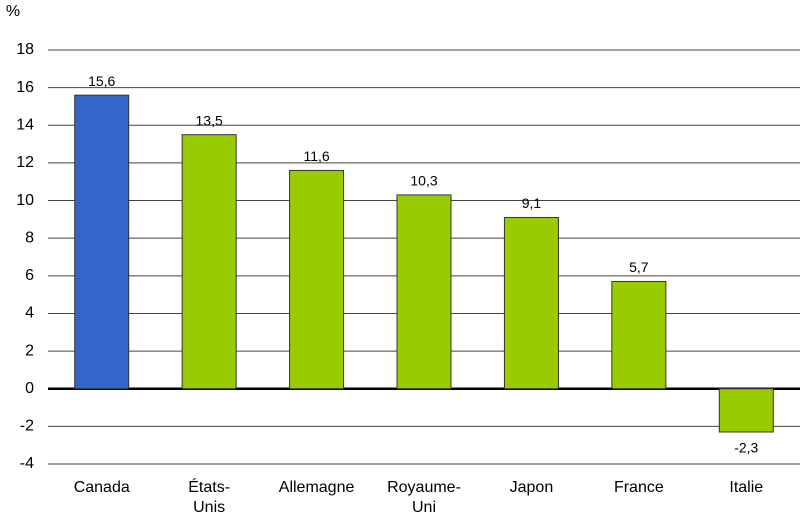  I want to click on value-label: 9,1, so click(532, 203).